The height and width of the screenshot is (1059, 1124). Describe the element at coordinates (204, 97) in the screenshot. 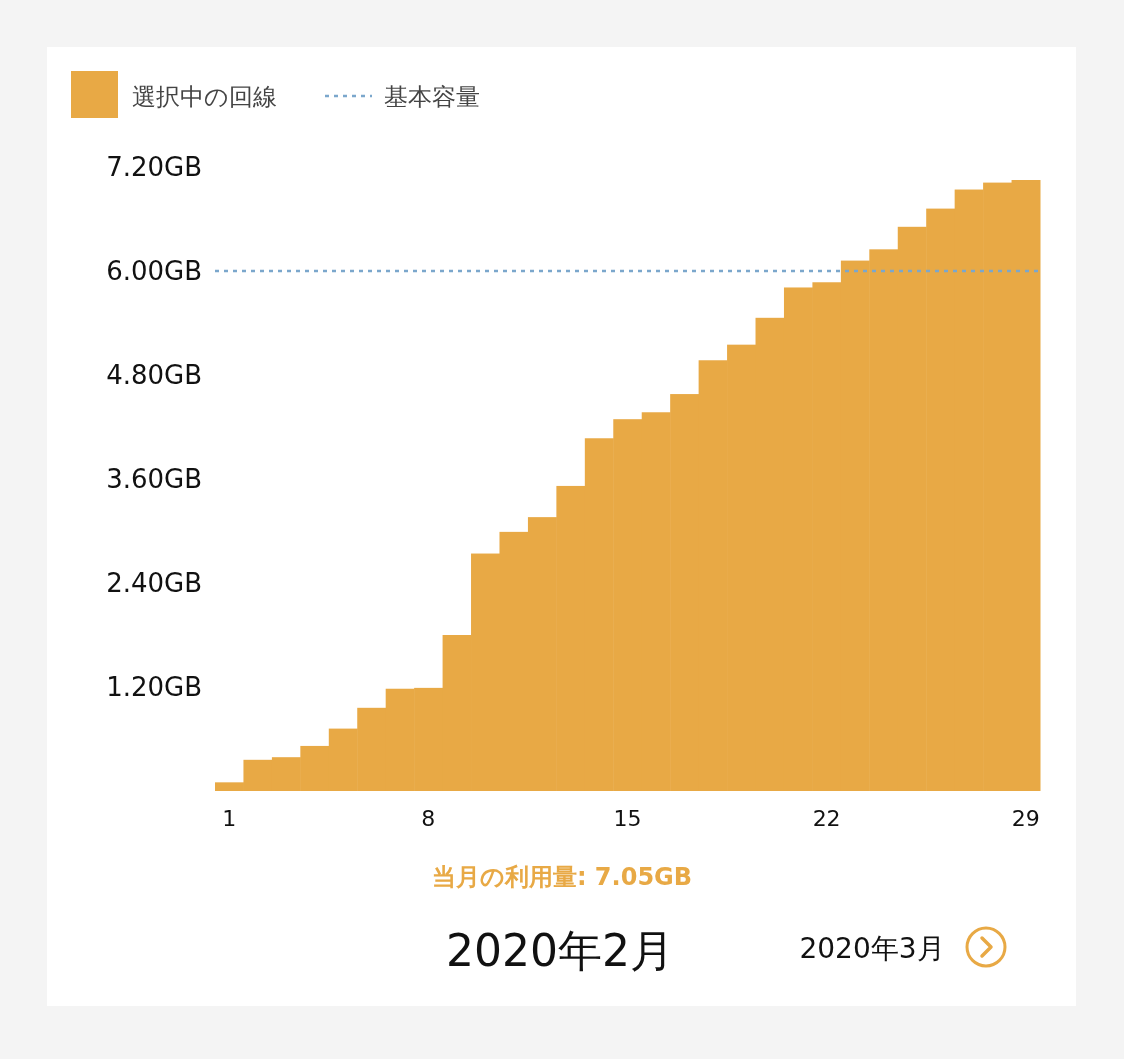

I see `legend-label: 選択中の回線` at that location.